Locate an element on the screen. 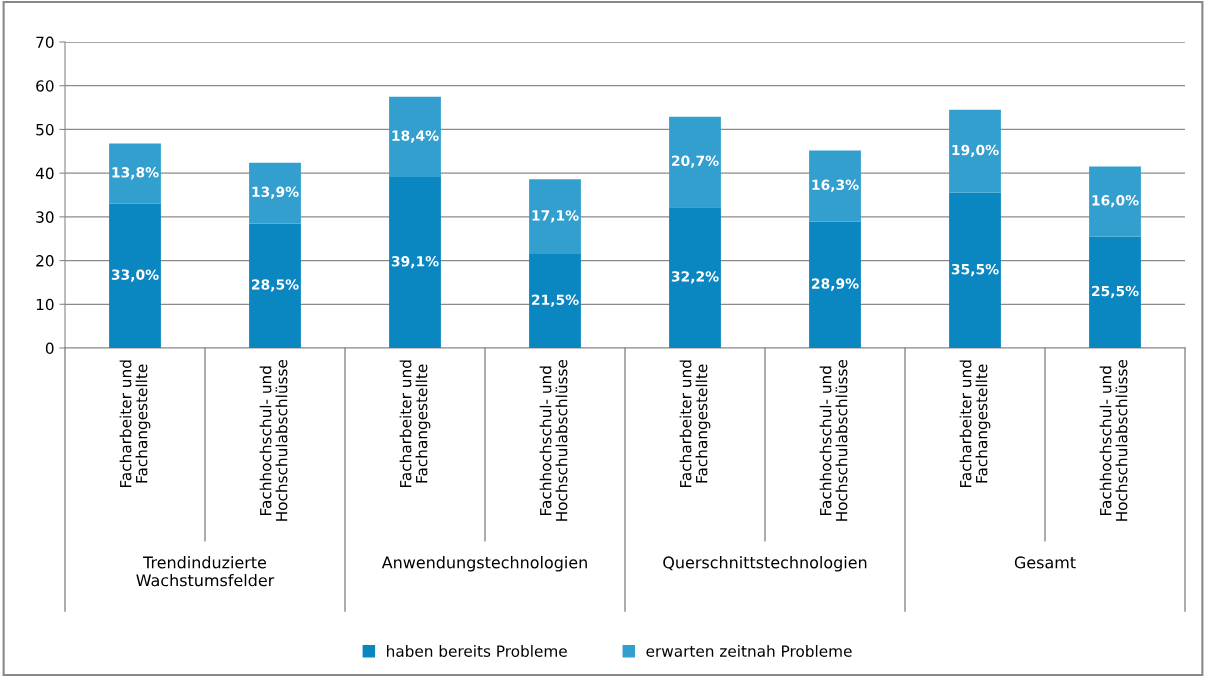 This screenshot has height=677, width=1206. text: Anwendungstechnologien is located at coordinates (484, 564).